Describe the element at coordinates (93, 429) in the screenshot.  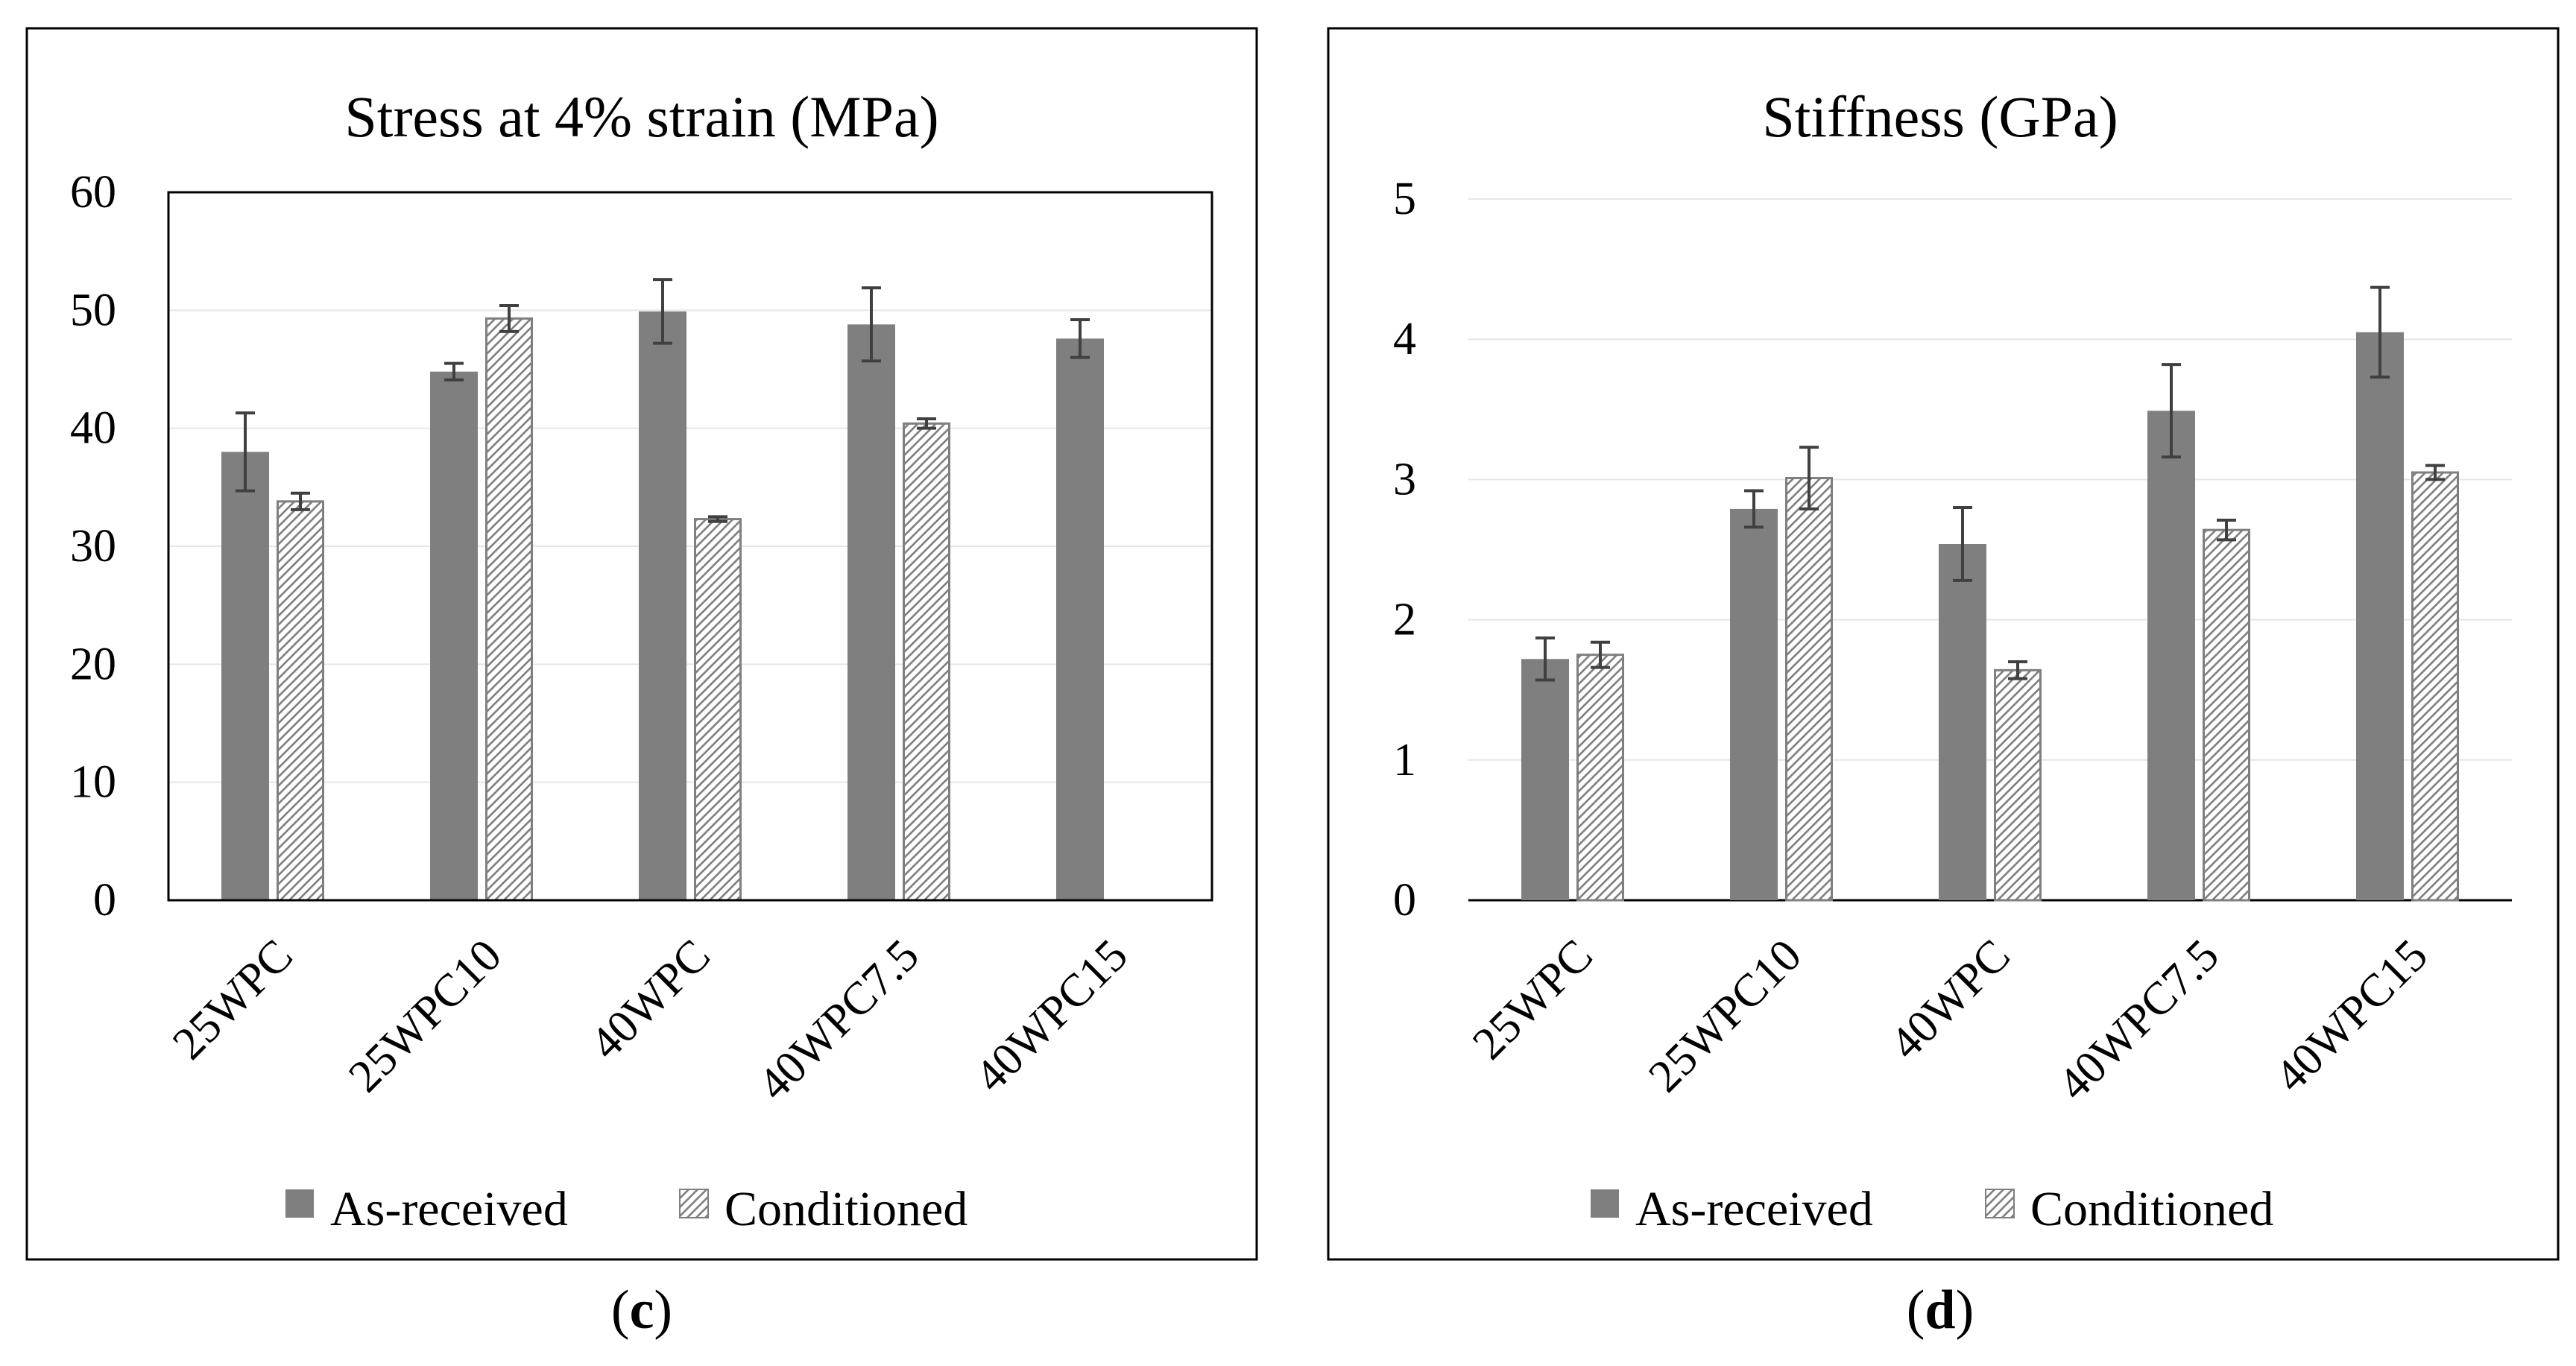
I see `y-tick-label: 40` at that location.